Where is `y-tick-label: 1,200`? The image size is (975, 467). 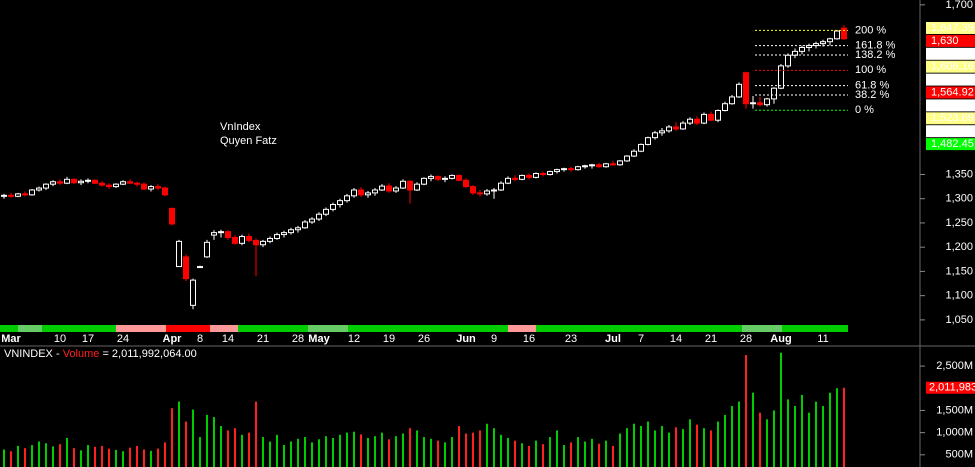 y-tick-label: 1,200 is located at coordinates (959, 247).